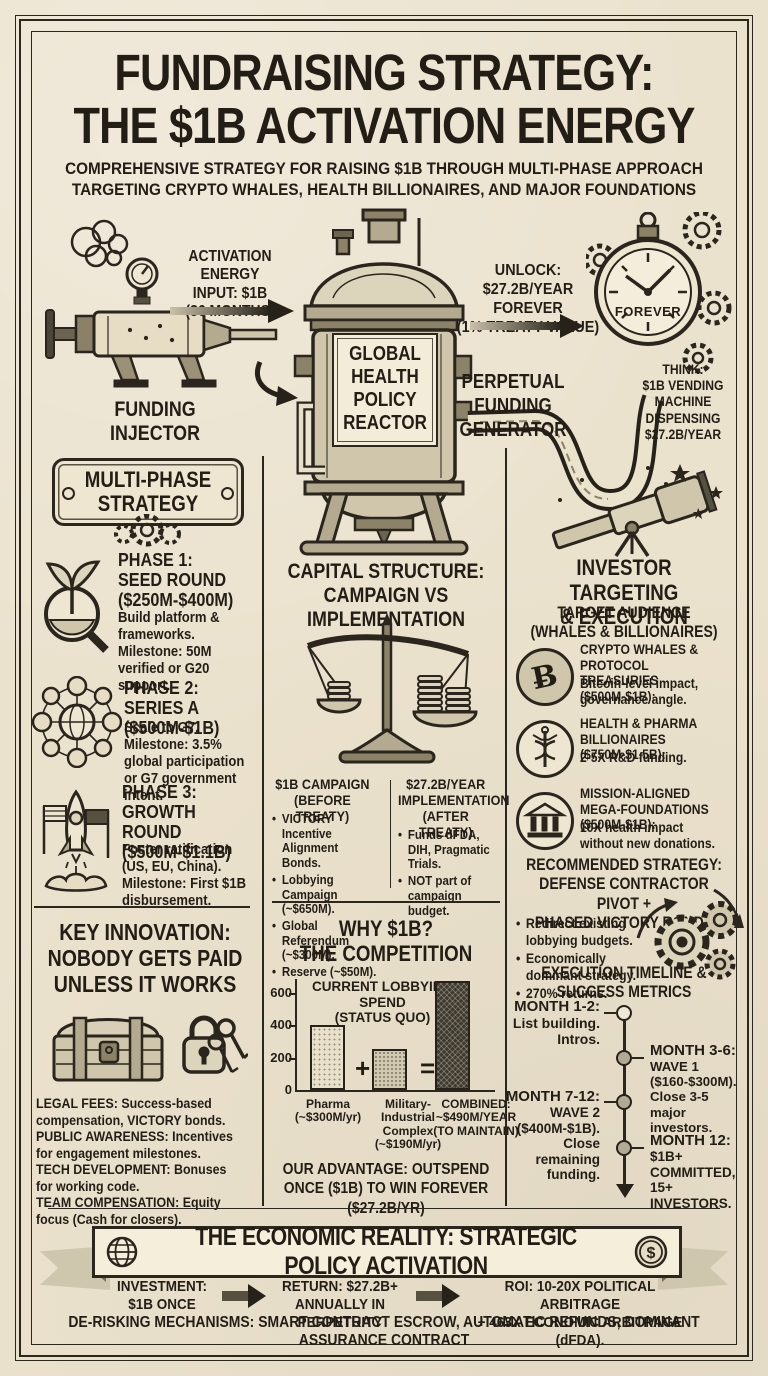 This screenshot has height=1376, width=768. I want to click on x-axis, so click(395, 1091).